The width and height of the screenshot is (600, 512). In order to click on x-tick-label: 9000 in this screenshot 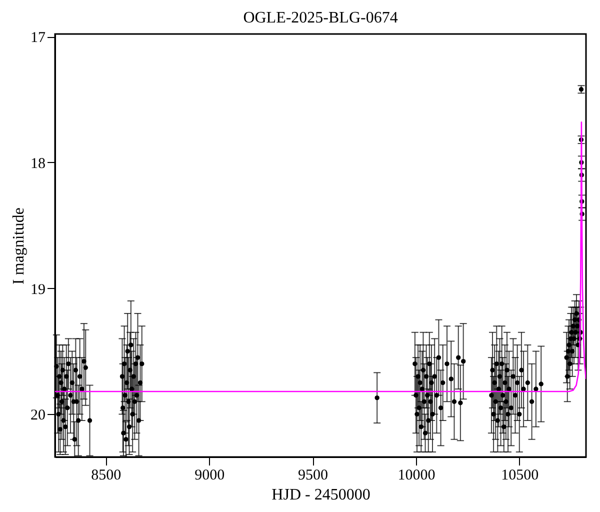, I will do `click(209, 476)`.